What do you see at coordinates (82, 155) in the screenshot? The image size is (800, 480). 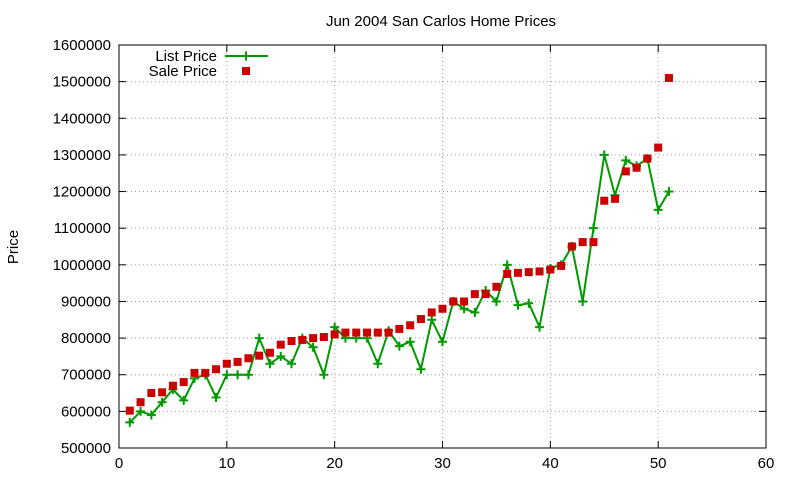 I see `y-tick-label: 1300000` at bounding box center [82, 155].